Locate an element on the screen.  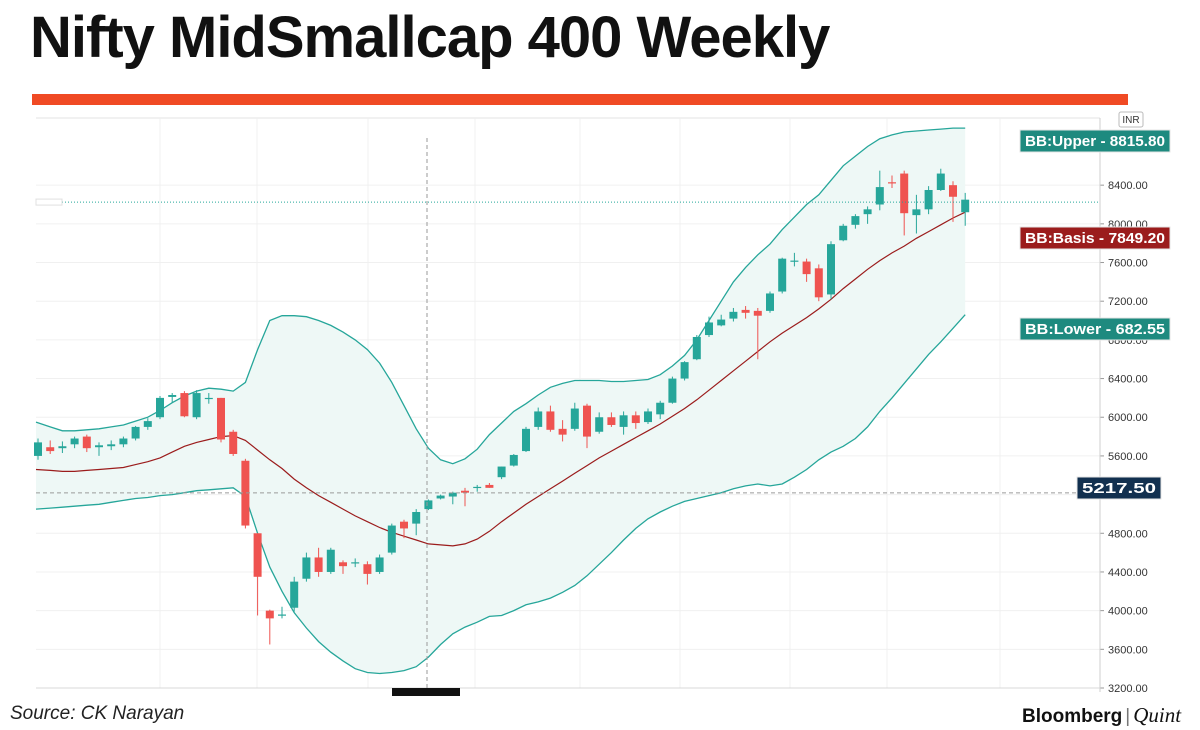
label-price-box is located at coordinates (1119, 488).